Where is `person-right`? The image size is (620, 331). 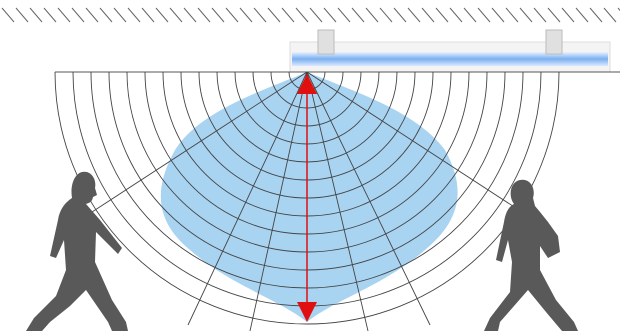 person-right is located at coordinates (531, 255).